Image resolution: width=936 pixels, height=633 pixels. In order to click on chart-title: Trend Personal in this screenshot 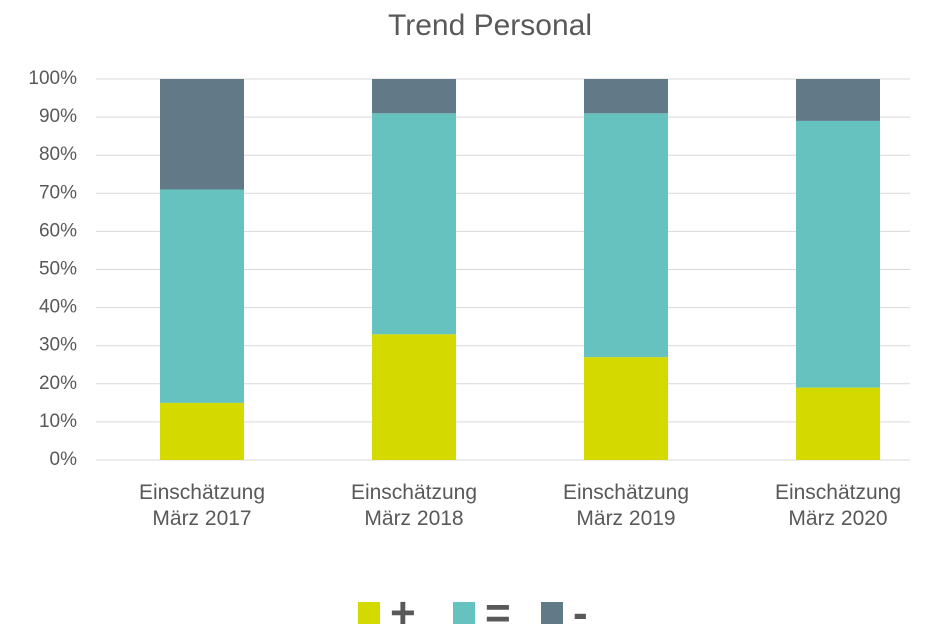, I will do `click(490, 25)`.